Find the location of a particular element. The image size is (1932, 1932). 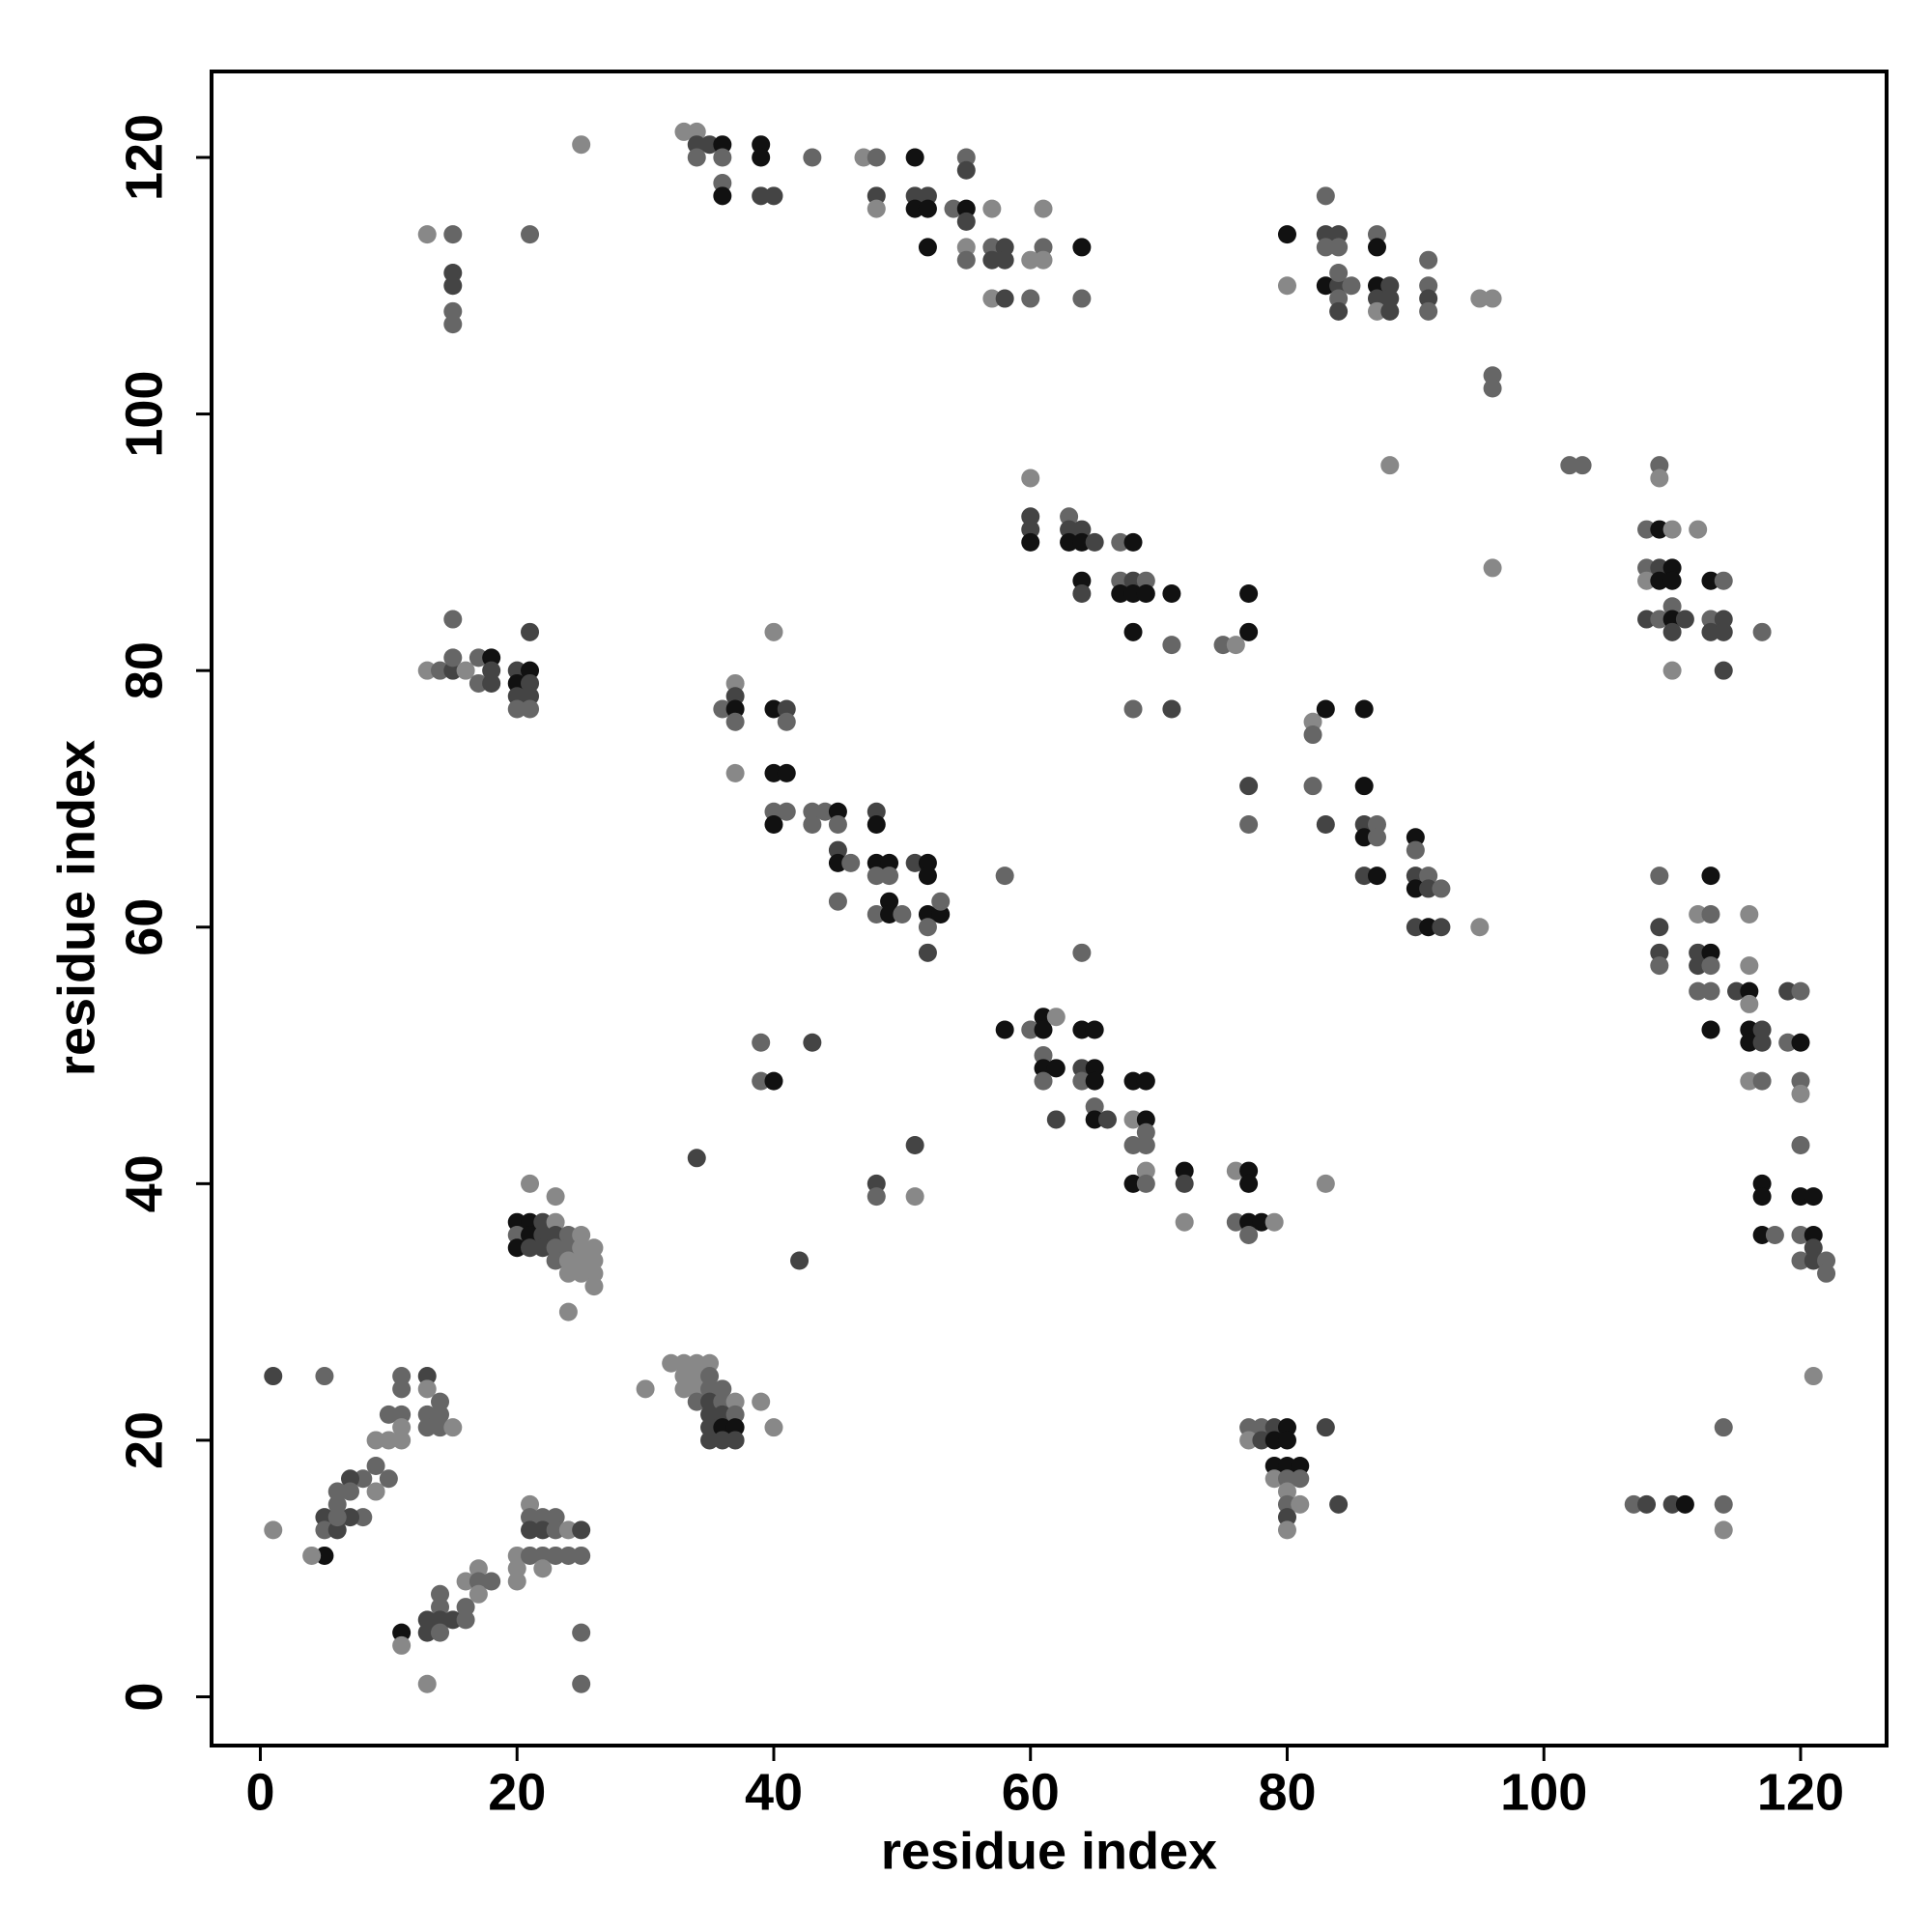

y-axis-title: residue index is located at coordinates (76, 908).